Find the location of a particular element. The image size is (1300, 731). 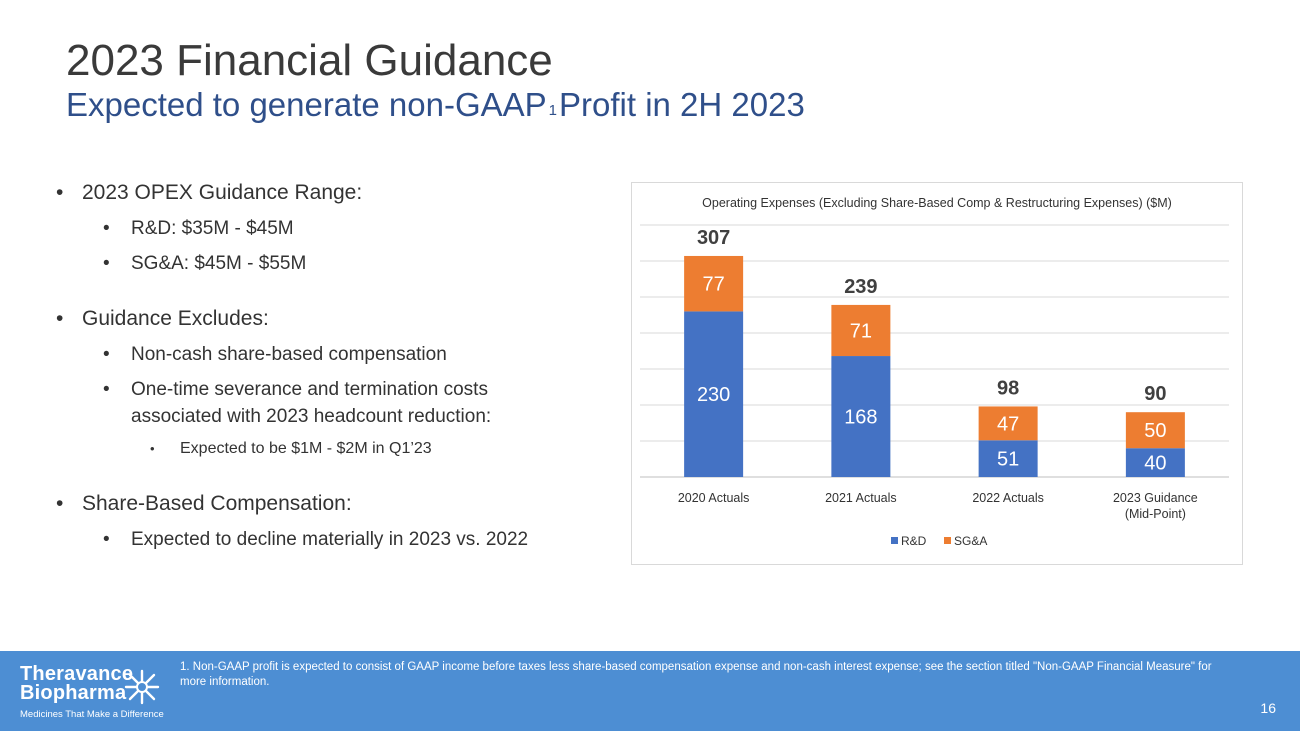

legend-label-rd: R&D is located at coordinates (914, 541).